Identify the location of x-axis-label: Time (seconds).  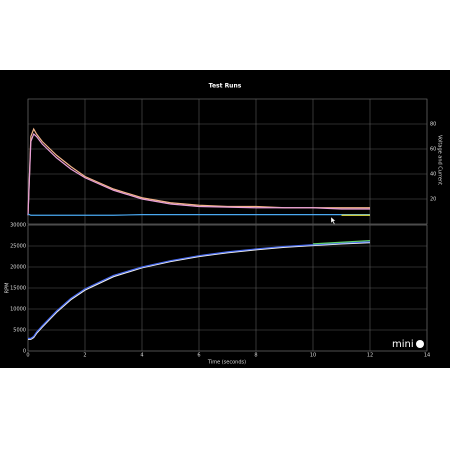
(226, 363).